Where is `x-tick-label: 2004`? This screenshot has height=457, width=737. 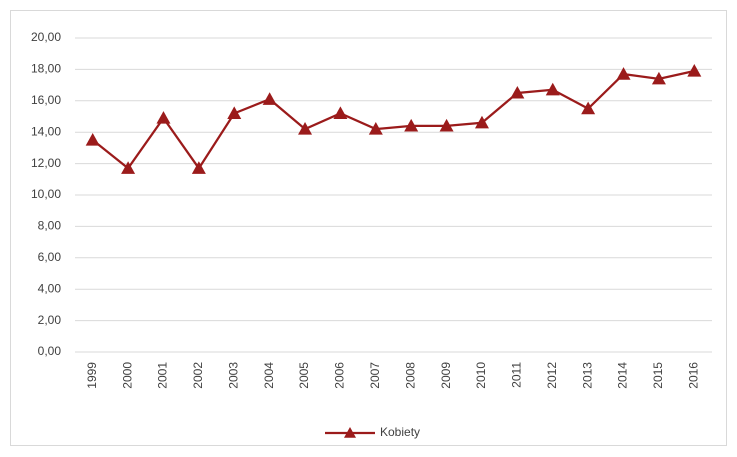
x-tick-label: 2004 is located at coordinates (269, 375).